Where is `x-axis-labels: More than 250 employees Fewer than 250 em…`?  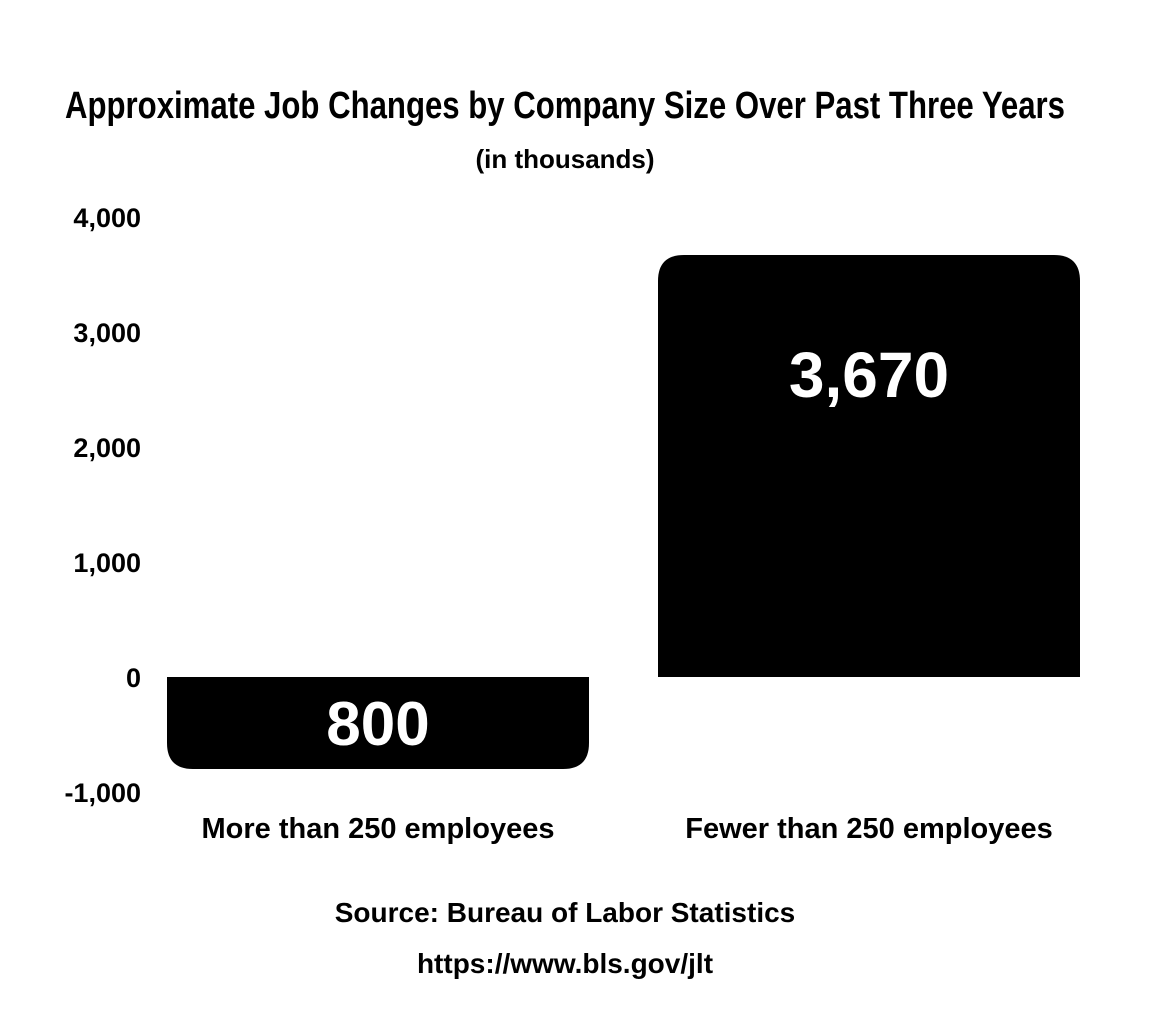 x-axis-labels: More than 250 employees Fewer than 250 em… is located at coordinates (627, 829).